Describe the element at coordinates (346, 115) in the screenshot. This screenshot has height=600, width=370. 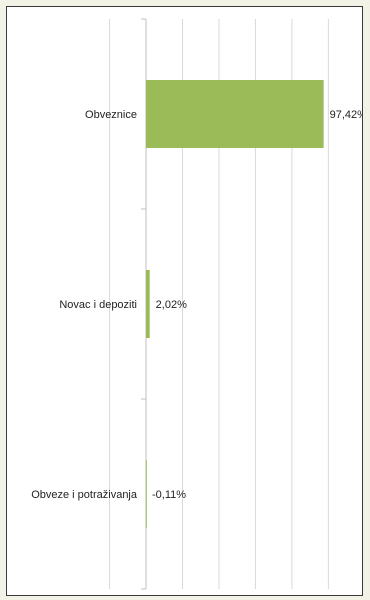
I see `data-label: 97,42%` at that location.